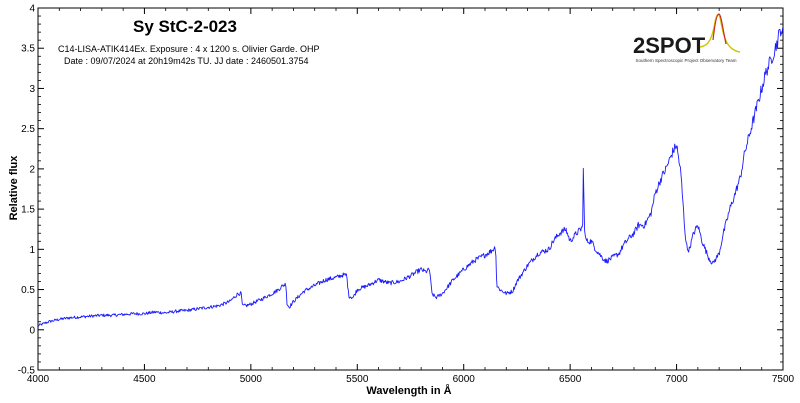 Image resolution: width=800 pixels, height=403 pixels. I want to click on x-tick-label: 6000, so click(464, 379).